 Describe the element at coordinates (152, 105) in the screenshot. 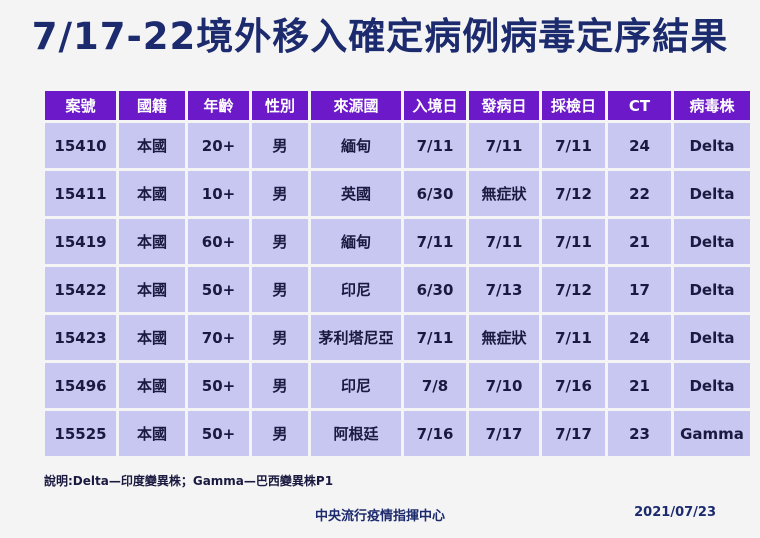

I see `column-header: 國籍` at that location.